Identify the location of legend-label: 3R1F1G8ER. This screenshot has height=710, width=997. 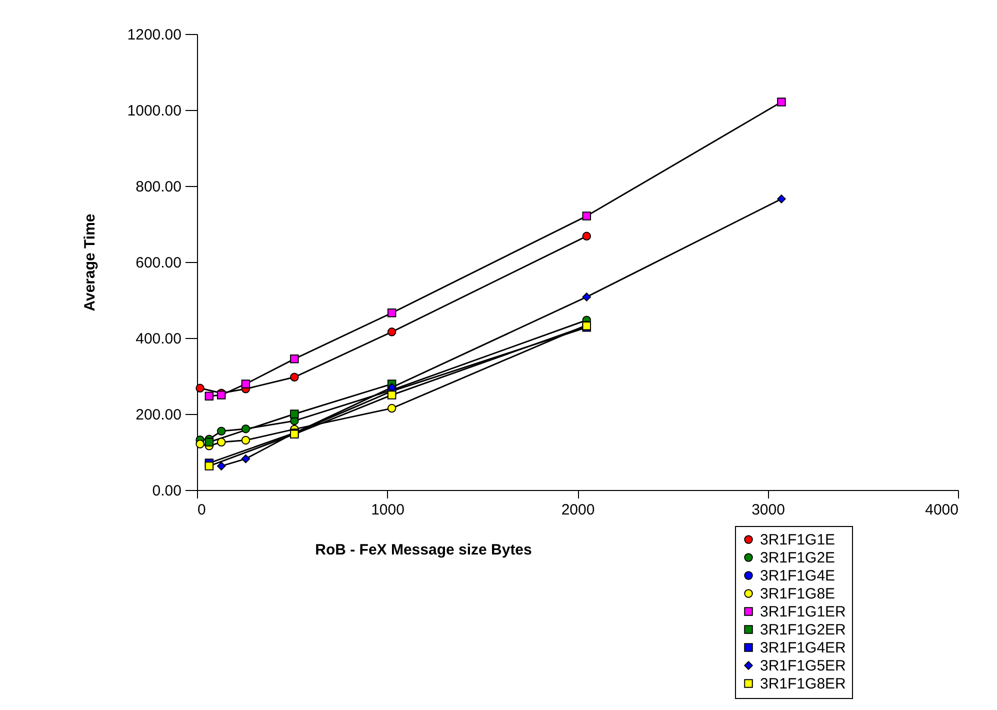
(803, 684).